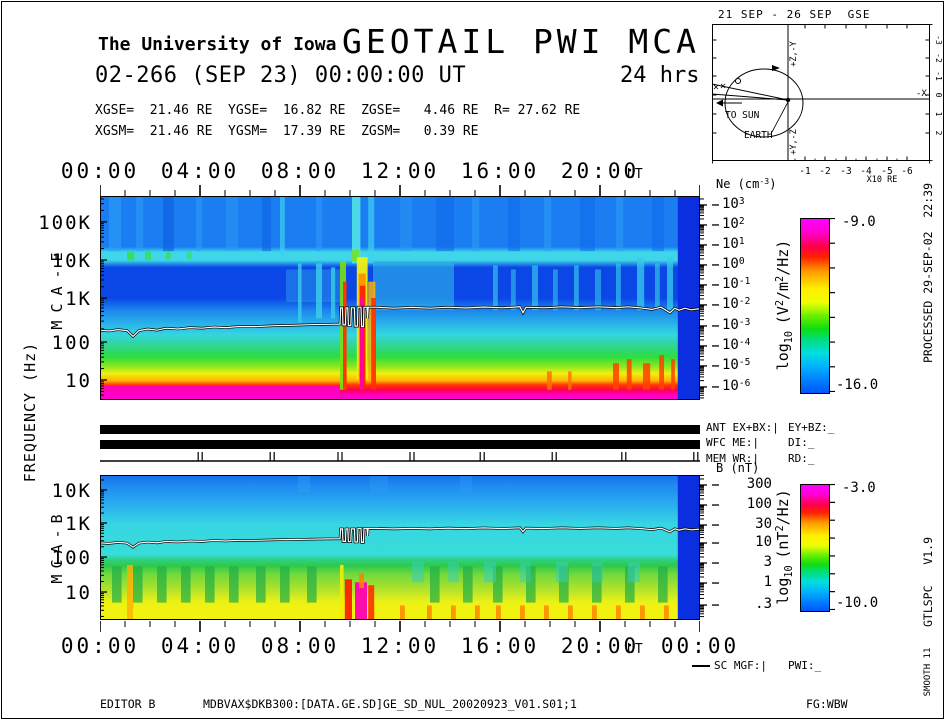 Image resolution: width=945 pixels, height=720 pixels. Describe the element at coordinates (827, 704) in the screenshot. I see `fg-label: FG:WBW` at that location.